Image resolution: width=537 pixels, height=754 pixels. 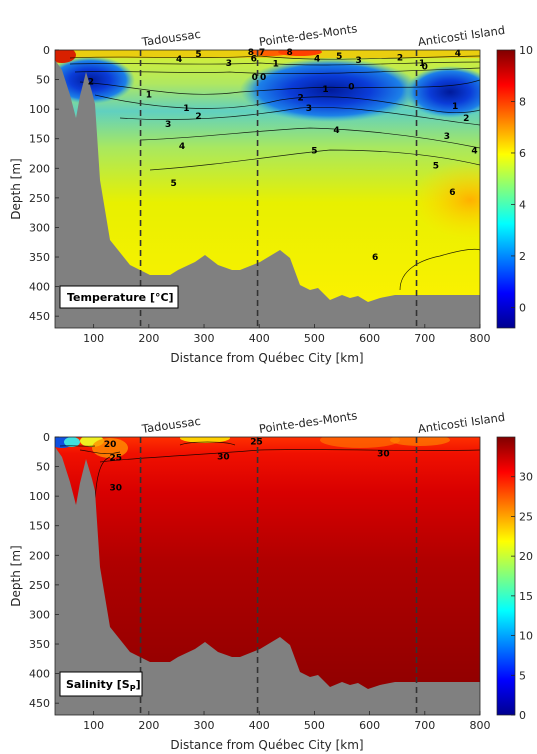 What do you see at coordinates (93, 725) in the screenshot?
I see `salinity-xtick-label: 100` at bounding box center [93, 725].